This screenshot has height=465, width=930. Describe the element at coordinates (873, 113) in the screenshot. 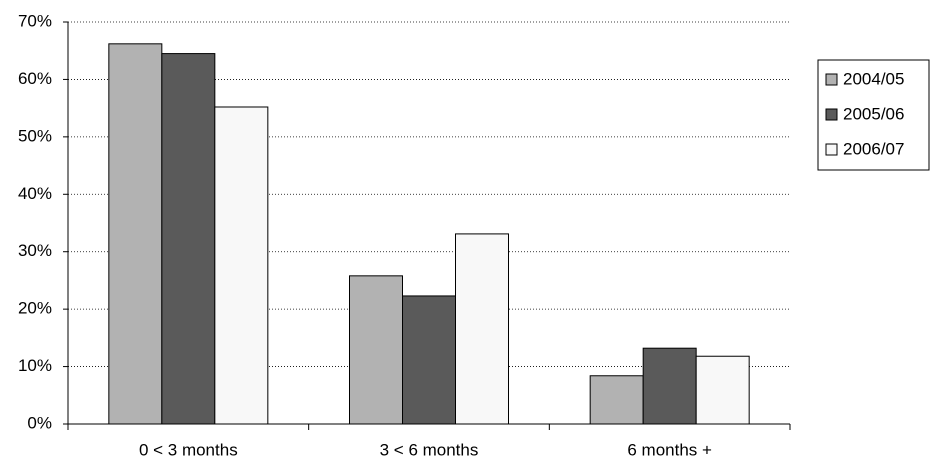

I see `legend-label: 2005/06` at that location.